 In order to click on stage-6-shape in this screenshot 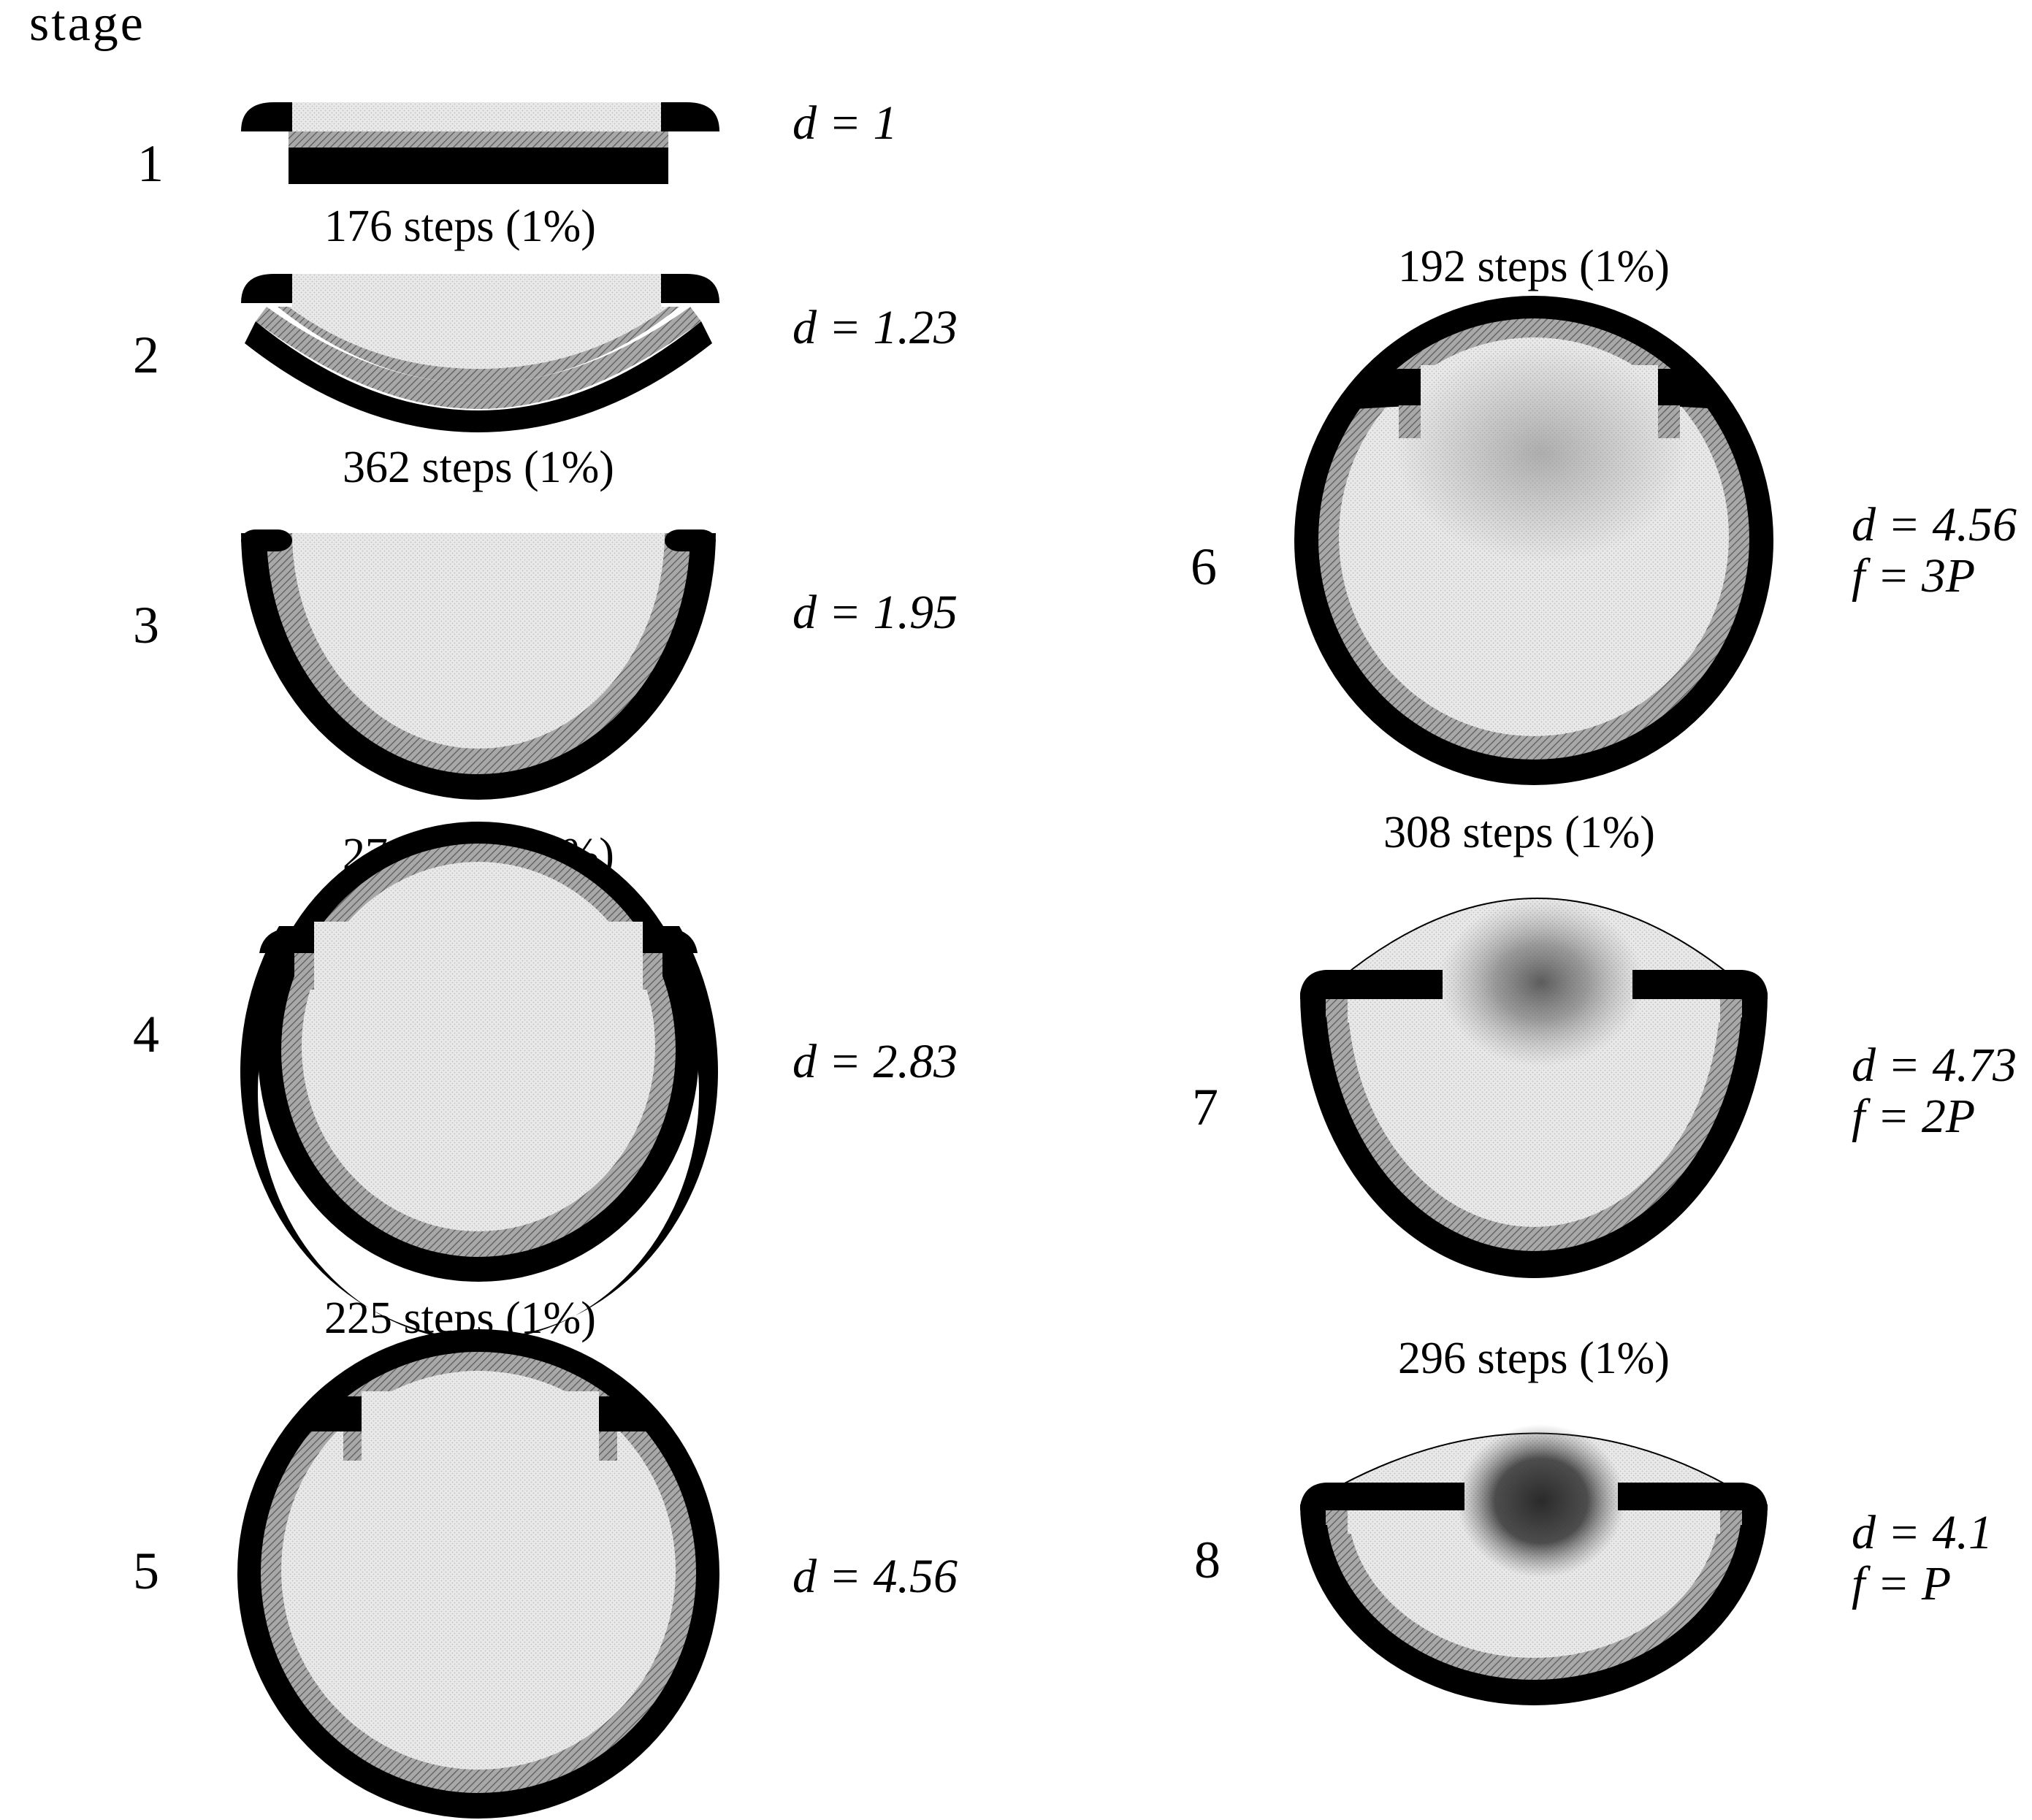, I will do `click(1533, 540)`.